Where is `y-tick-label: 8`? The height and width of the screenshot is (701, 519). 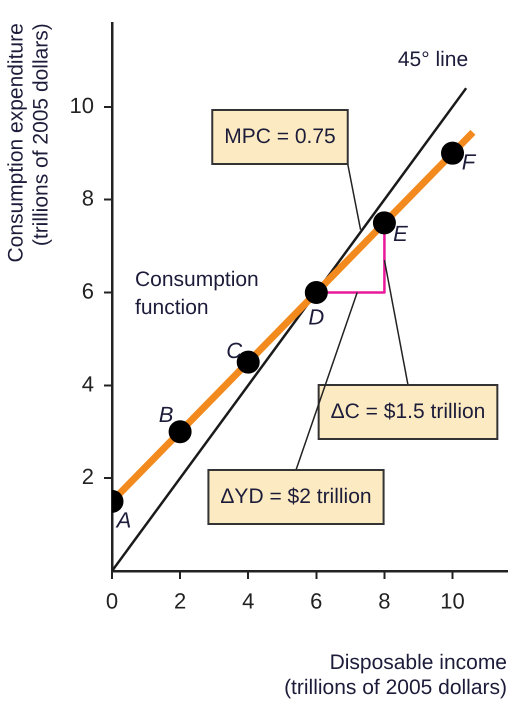 y-tick-label: 8 is located at coordinates (88, 198).